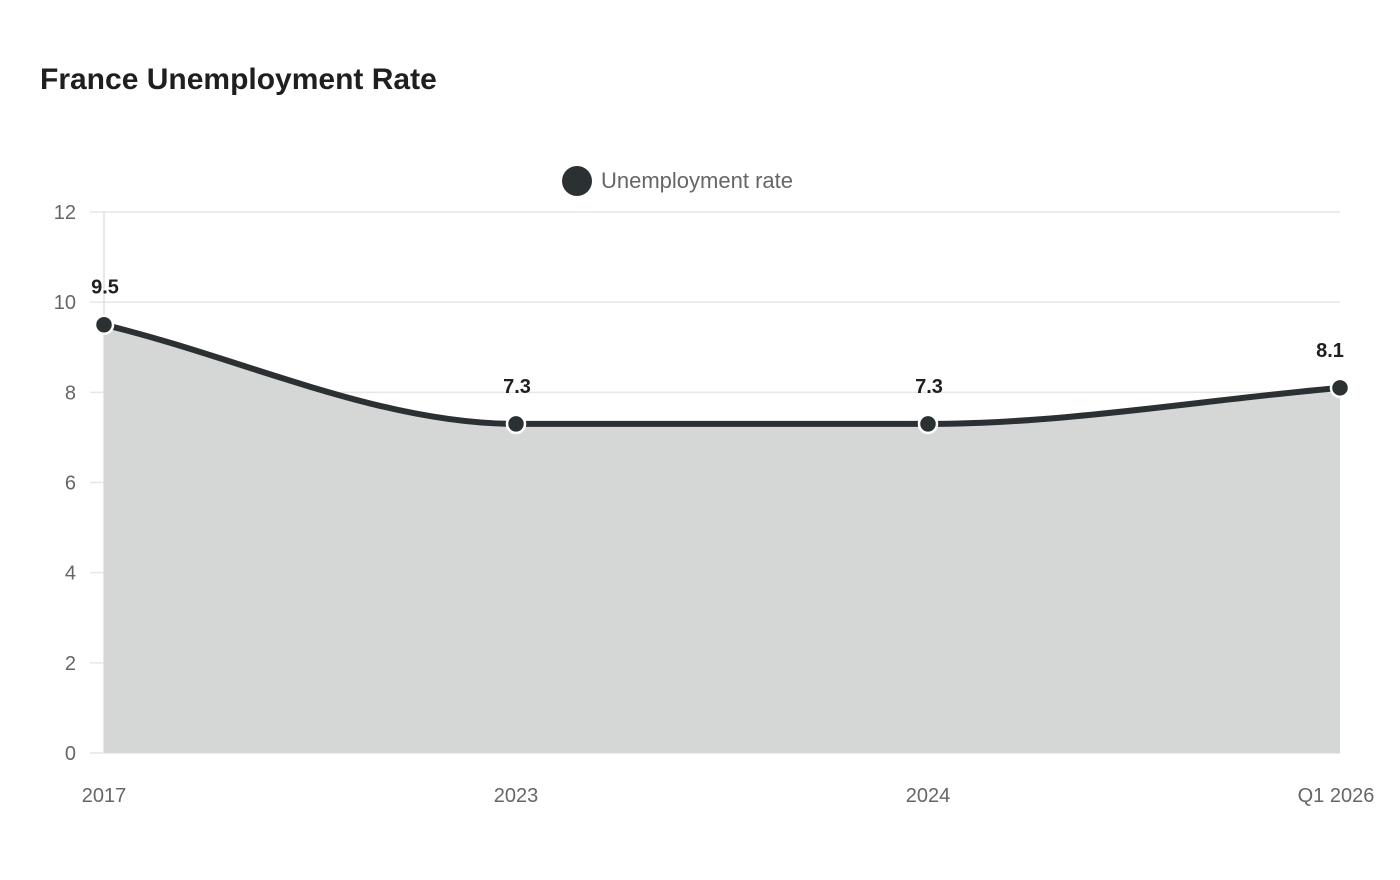 This screenshot has width=1400, height=880. Describe the element at coordinates (697, 180) in the screenshot. I see `legend-label: Unemployment rate` at that location.